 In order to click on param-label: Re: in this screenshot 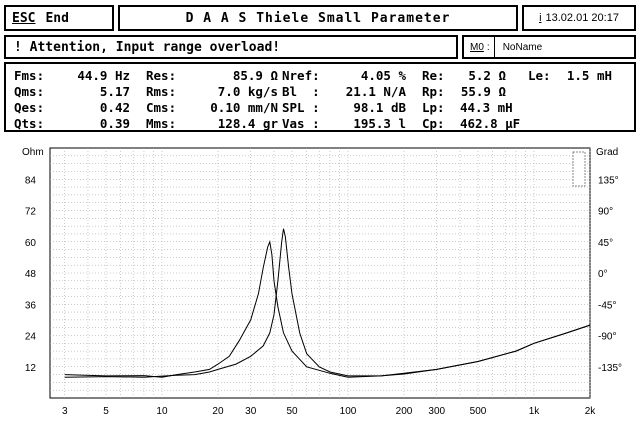, I will do `click(433, 75)`.